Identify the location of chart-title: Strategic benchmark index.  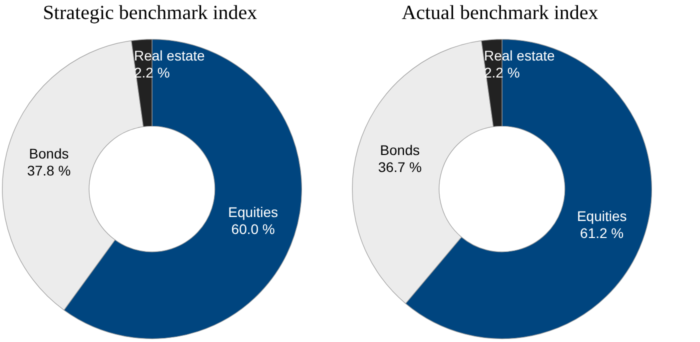
(150, 13).